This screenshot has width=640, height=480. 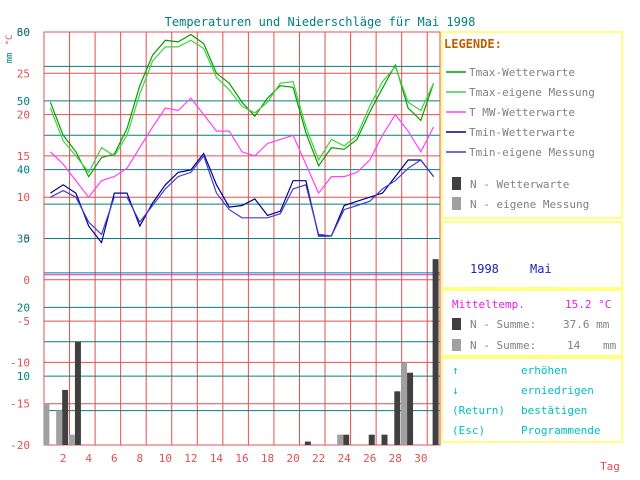 What do you see at coordinates (88, 458) in the screenshot?
I see `x-tick-label: 4` at bounding box center [88, 458].